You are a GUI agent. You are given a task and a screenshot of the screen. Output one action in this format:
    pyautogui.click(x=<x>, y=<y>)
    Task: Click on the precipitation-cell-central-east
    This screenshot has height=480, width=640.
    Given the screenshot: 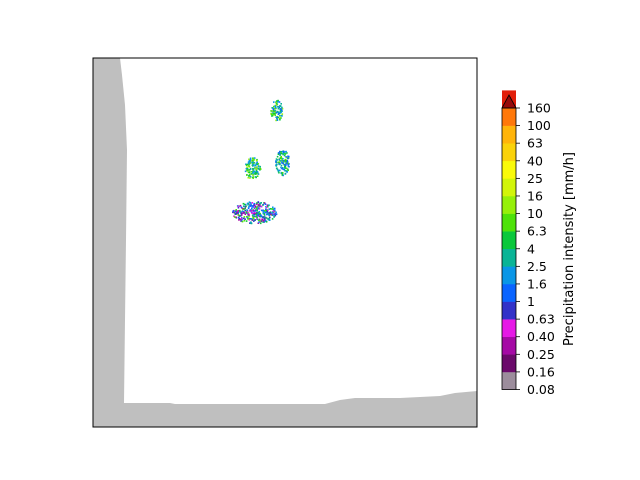 What is the action you would take?
    pyautogui.click(x=282, y=163)
    